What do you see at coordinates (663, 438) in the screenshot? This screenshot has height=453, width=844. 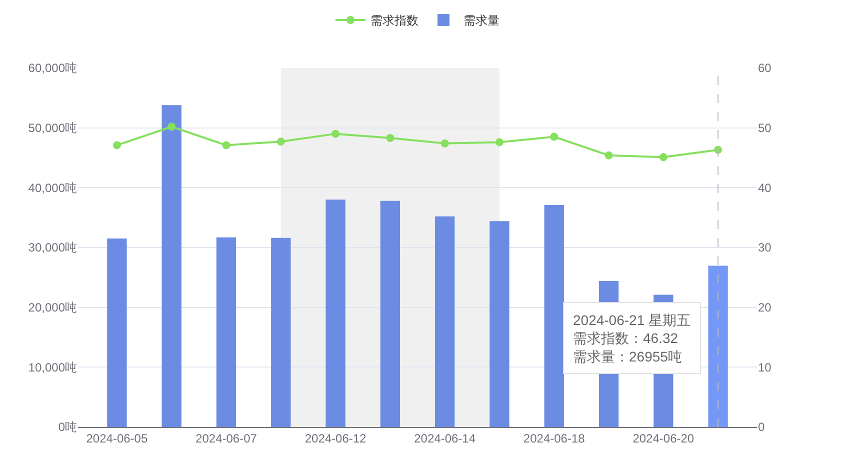 I see `x-tick-label: 2024-06-20` at bounding box center [663, 438].